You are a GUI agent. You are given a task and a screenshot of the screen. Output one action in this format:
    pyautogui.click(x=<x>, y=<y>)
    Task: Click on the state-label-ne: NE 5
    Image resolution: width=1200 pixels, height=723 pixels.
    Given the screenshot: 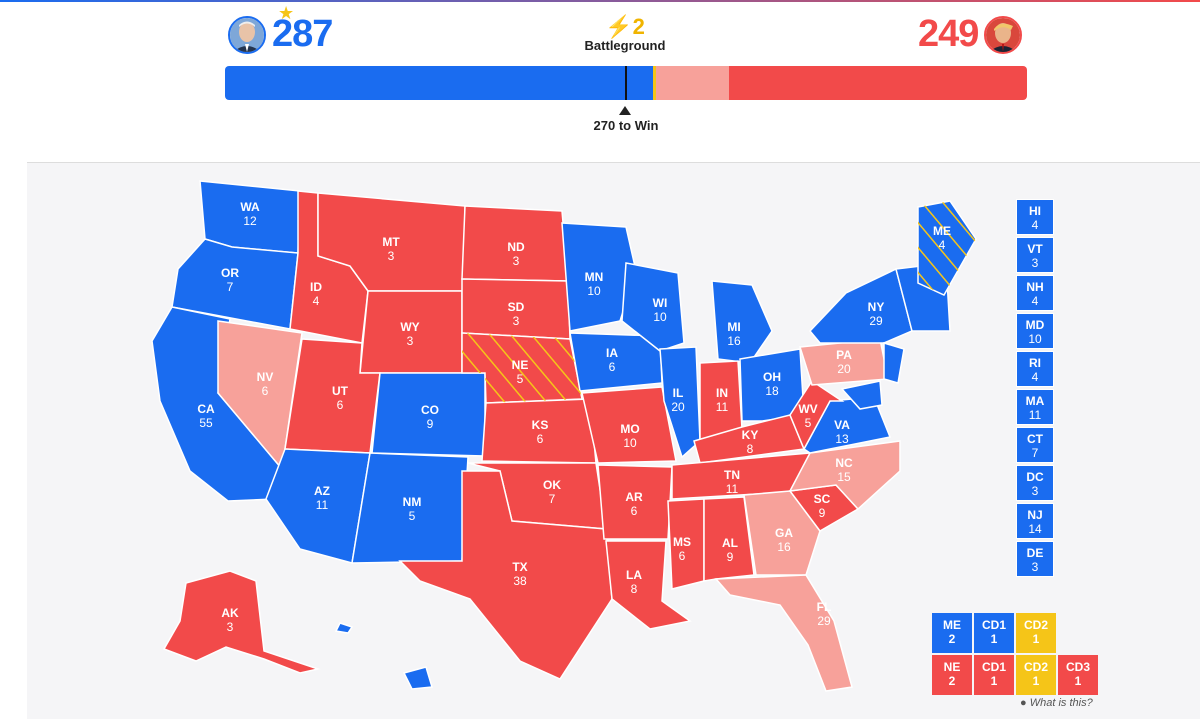 What is the action you would take?
    pyautogui.click(x=520, y=372)
    